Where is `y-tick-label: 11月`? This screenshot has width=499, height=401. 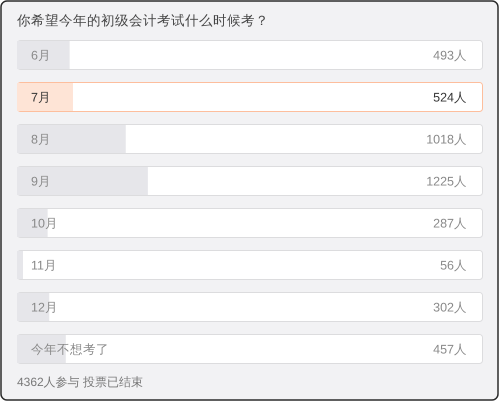
y-tick-label: 11月 is located at coordinates (44, 265).